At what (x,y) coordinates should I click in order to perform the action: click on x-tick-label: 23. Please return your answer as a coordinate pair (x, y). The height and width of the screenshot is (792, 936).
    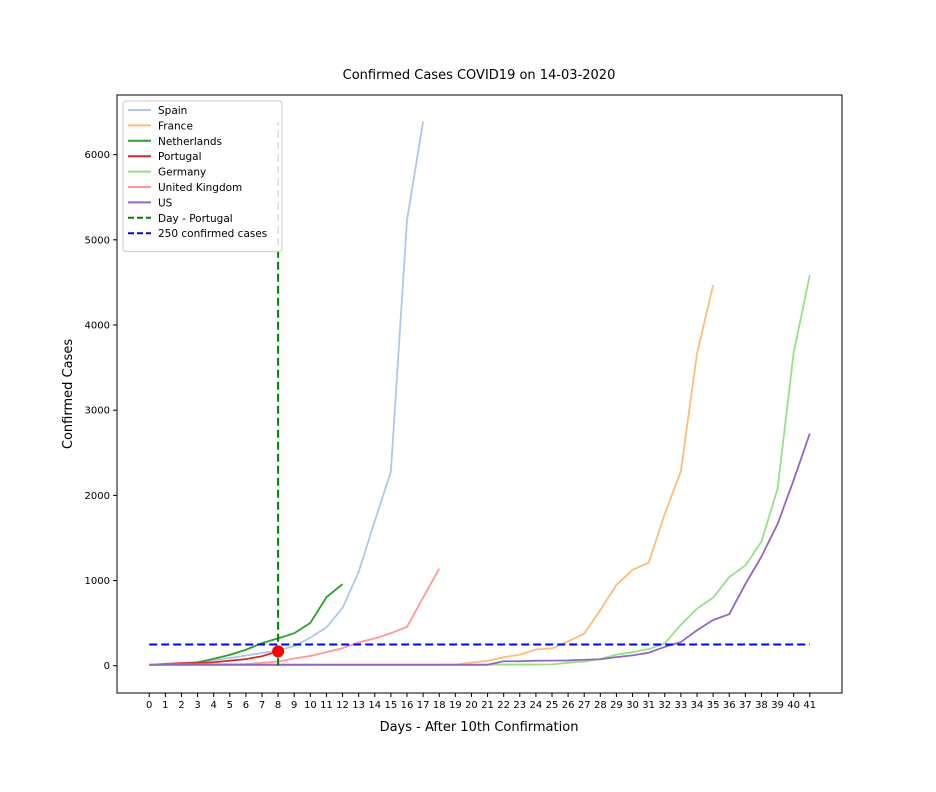
    Looking at the image, I should click on (519, 705).